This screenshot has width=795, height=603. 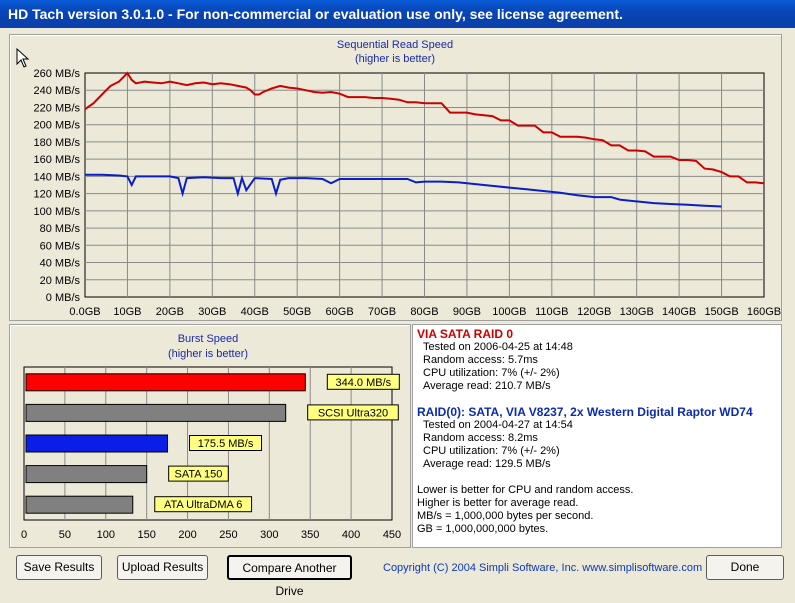 I want to click on done-label: Done, so click(x=745, y=567).